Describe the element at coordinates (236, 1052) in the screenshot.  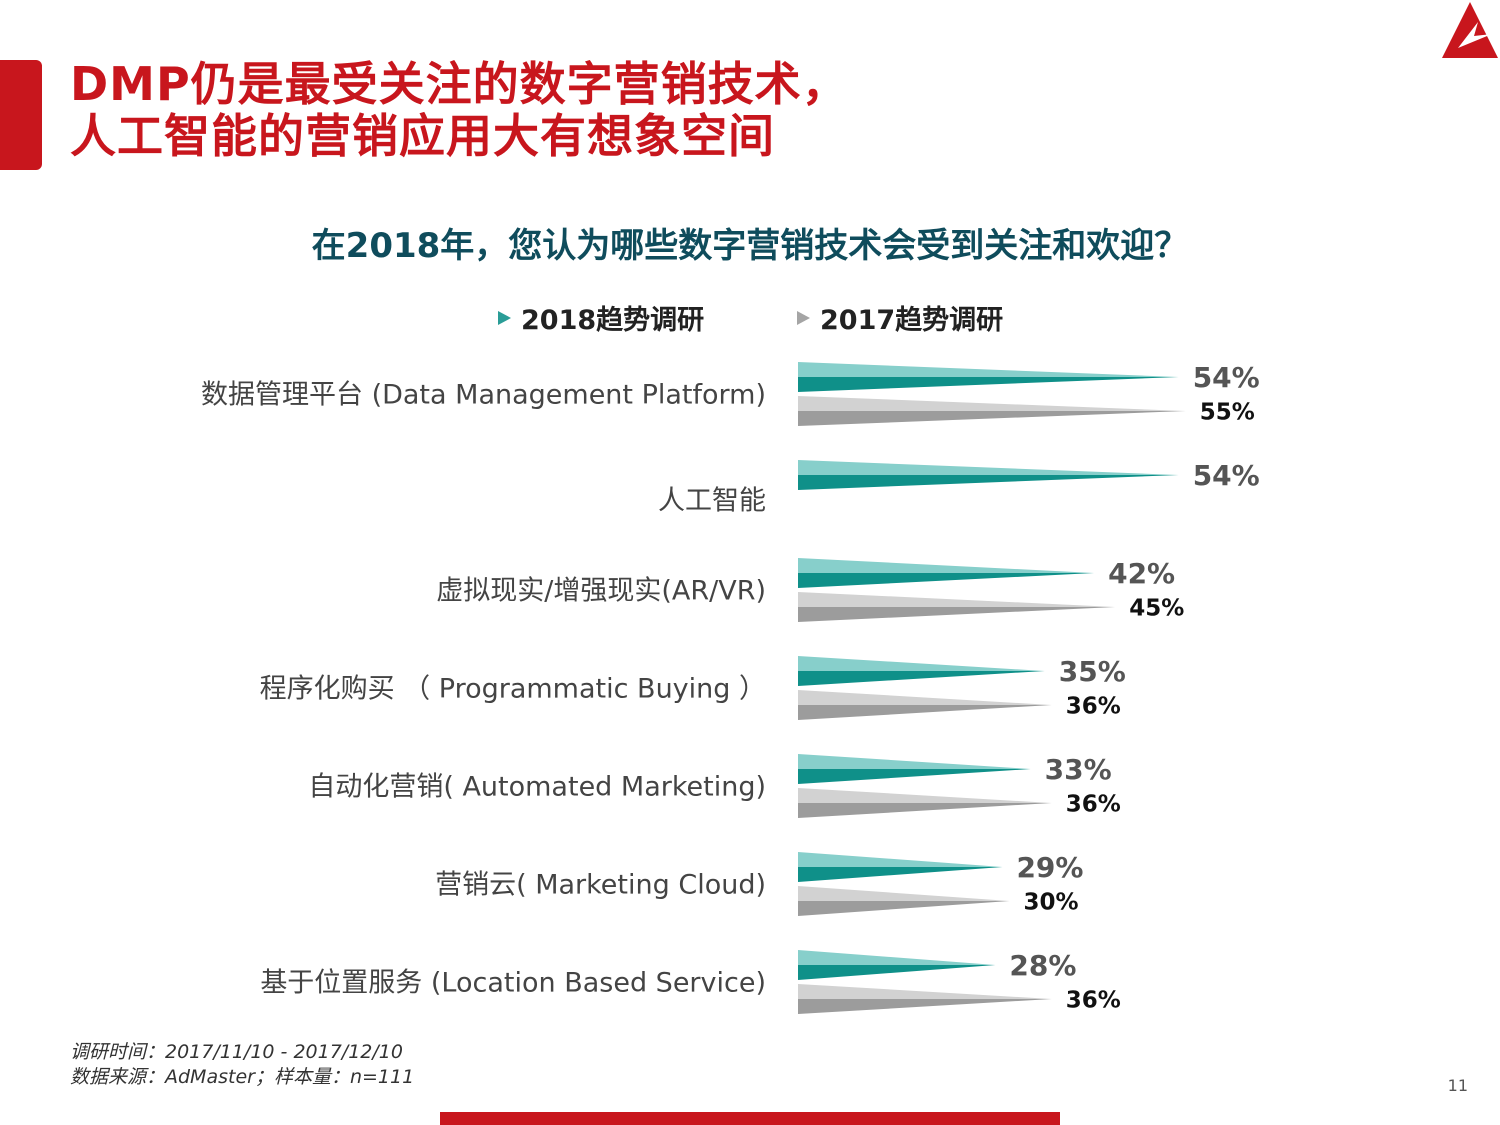
I see `footnote-survey-period: 调研时间：2017/11/10 - 2017/12/10` at that location.